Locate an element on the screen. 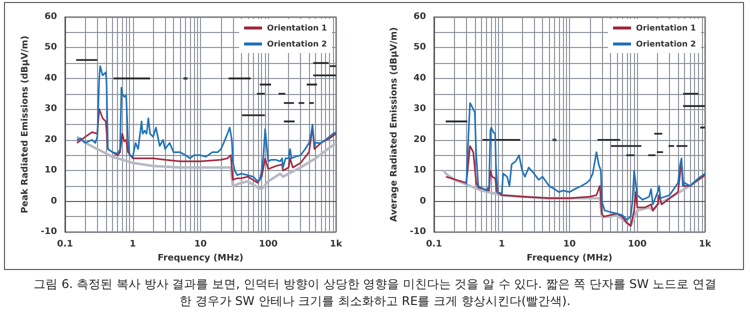 The height and width of the screenshot is (321, 750). caption: 그림 6. 측정된 복사 방사 결과를 보면, 인덕터 방향이 상당한 영향을 미친다는 것을 알 수 있다. 짧은 쪽 단자를 SW 노드로 연결한 경우가 SW 안테나 크기를 최소화하고 RE를 크게 향상시킨다(빨간색). is located at coordinates (375, 293).